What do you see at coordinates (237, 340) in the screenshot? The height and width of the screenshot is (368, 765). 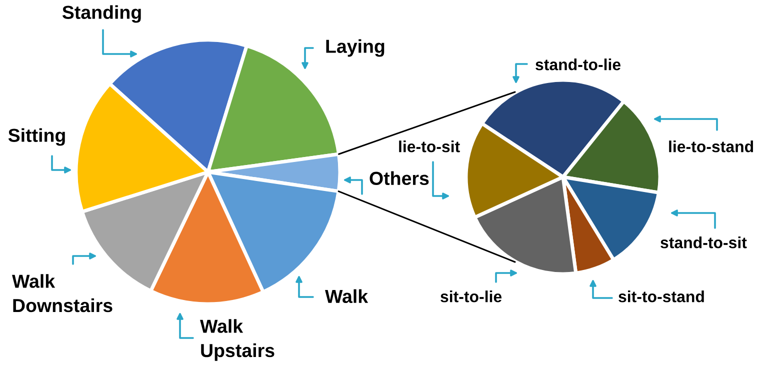 I see `slice-label: Walk Upstairs` at bounding box center [237, 340].